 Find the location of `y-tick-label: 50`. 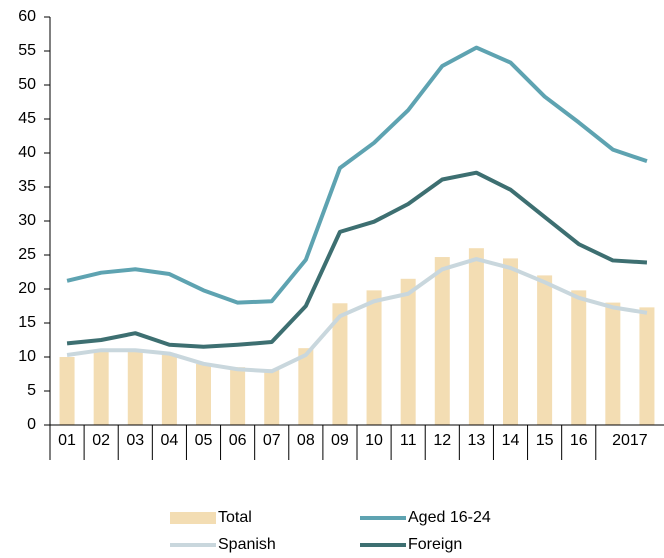

y-tick-label: 50 is located at coordinates (27, 84).